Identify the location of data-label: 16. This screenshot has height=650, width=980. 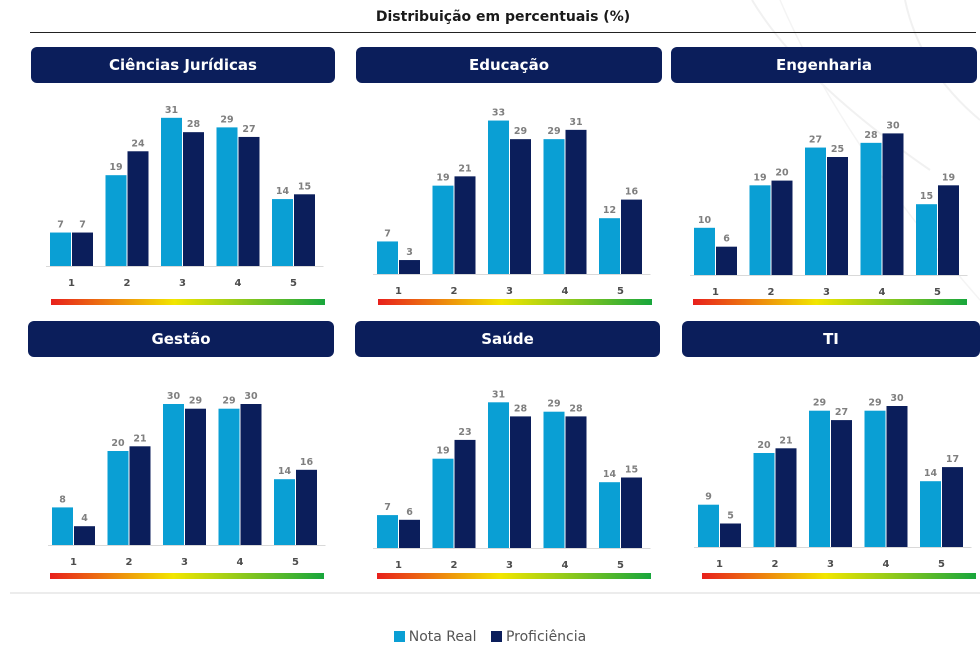
(632, 192).